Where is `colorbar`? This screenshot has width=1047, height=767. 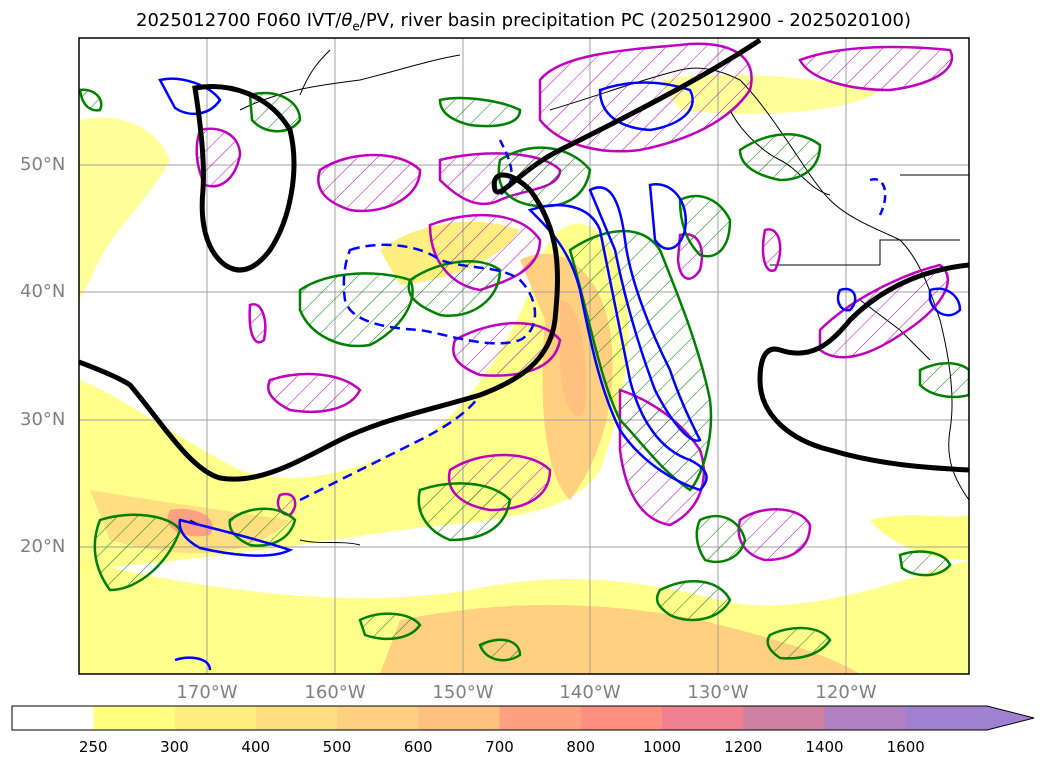
colorbar is located at coordinates (523, 718).